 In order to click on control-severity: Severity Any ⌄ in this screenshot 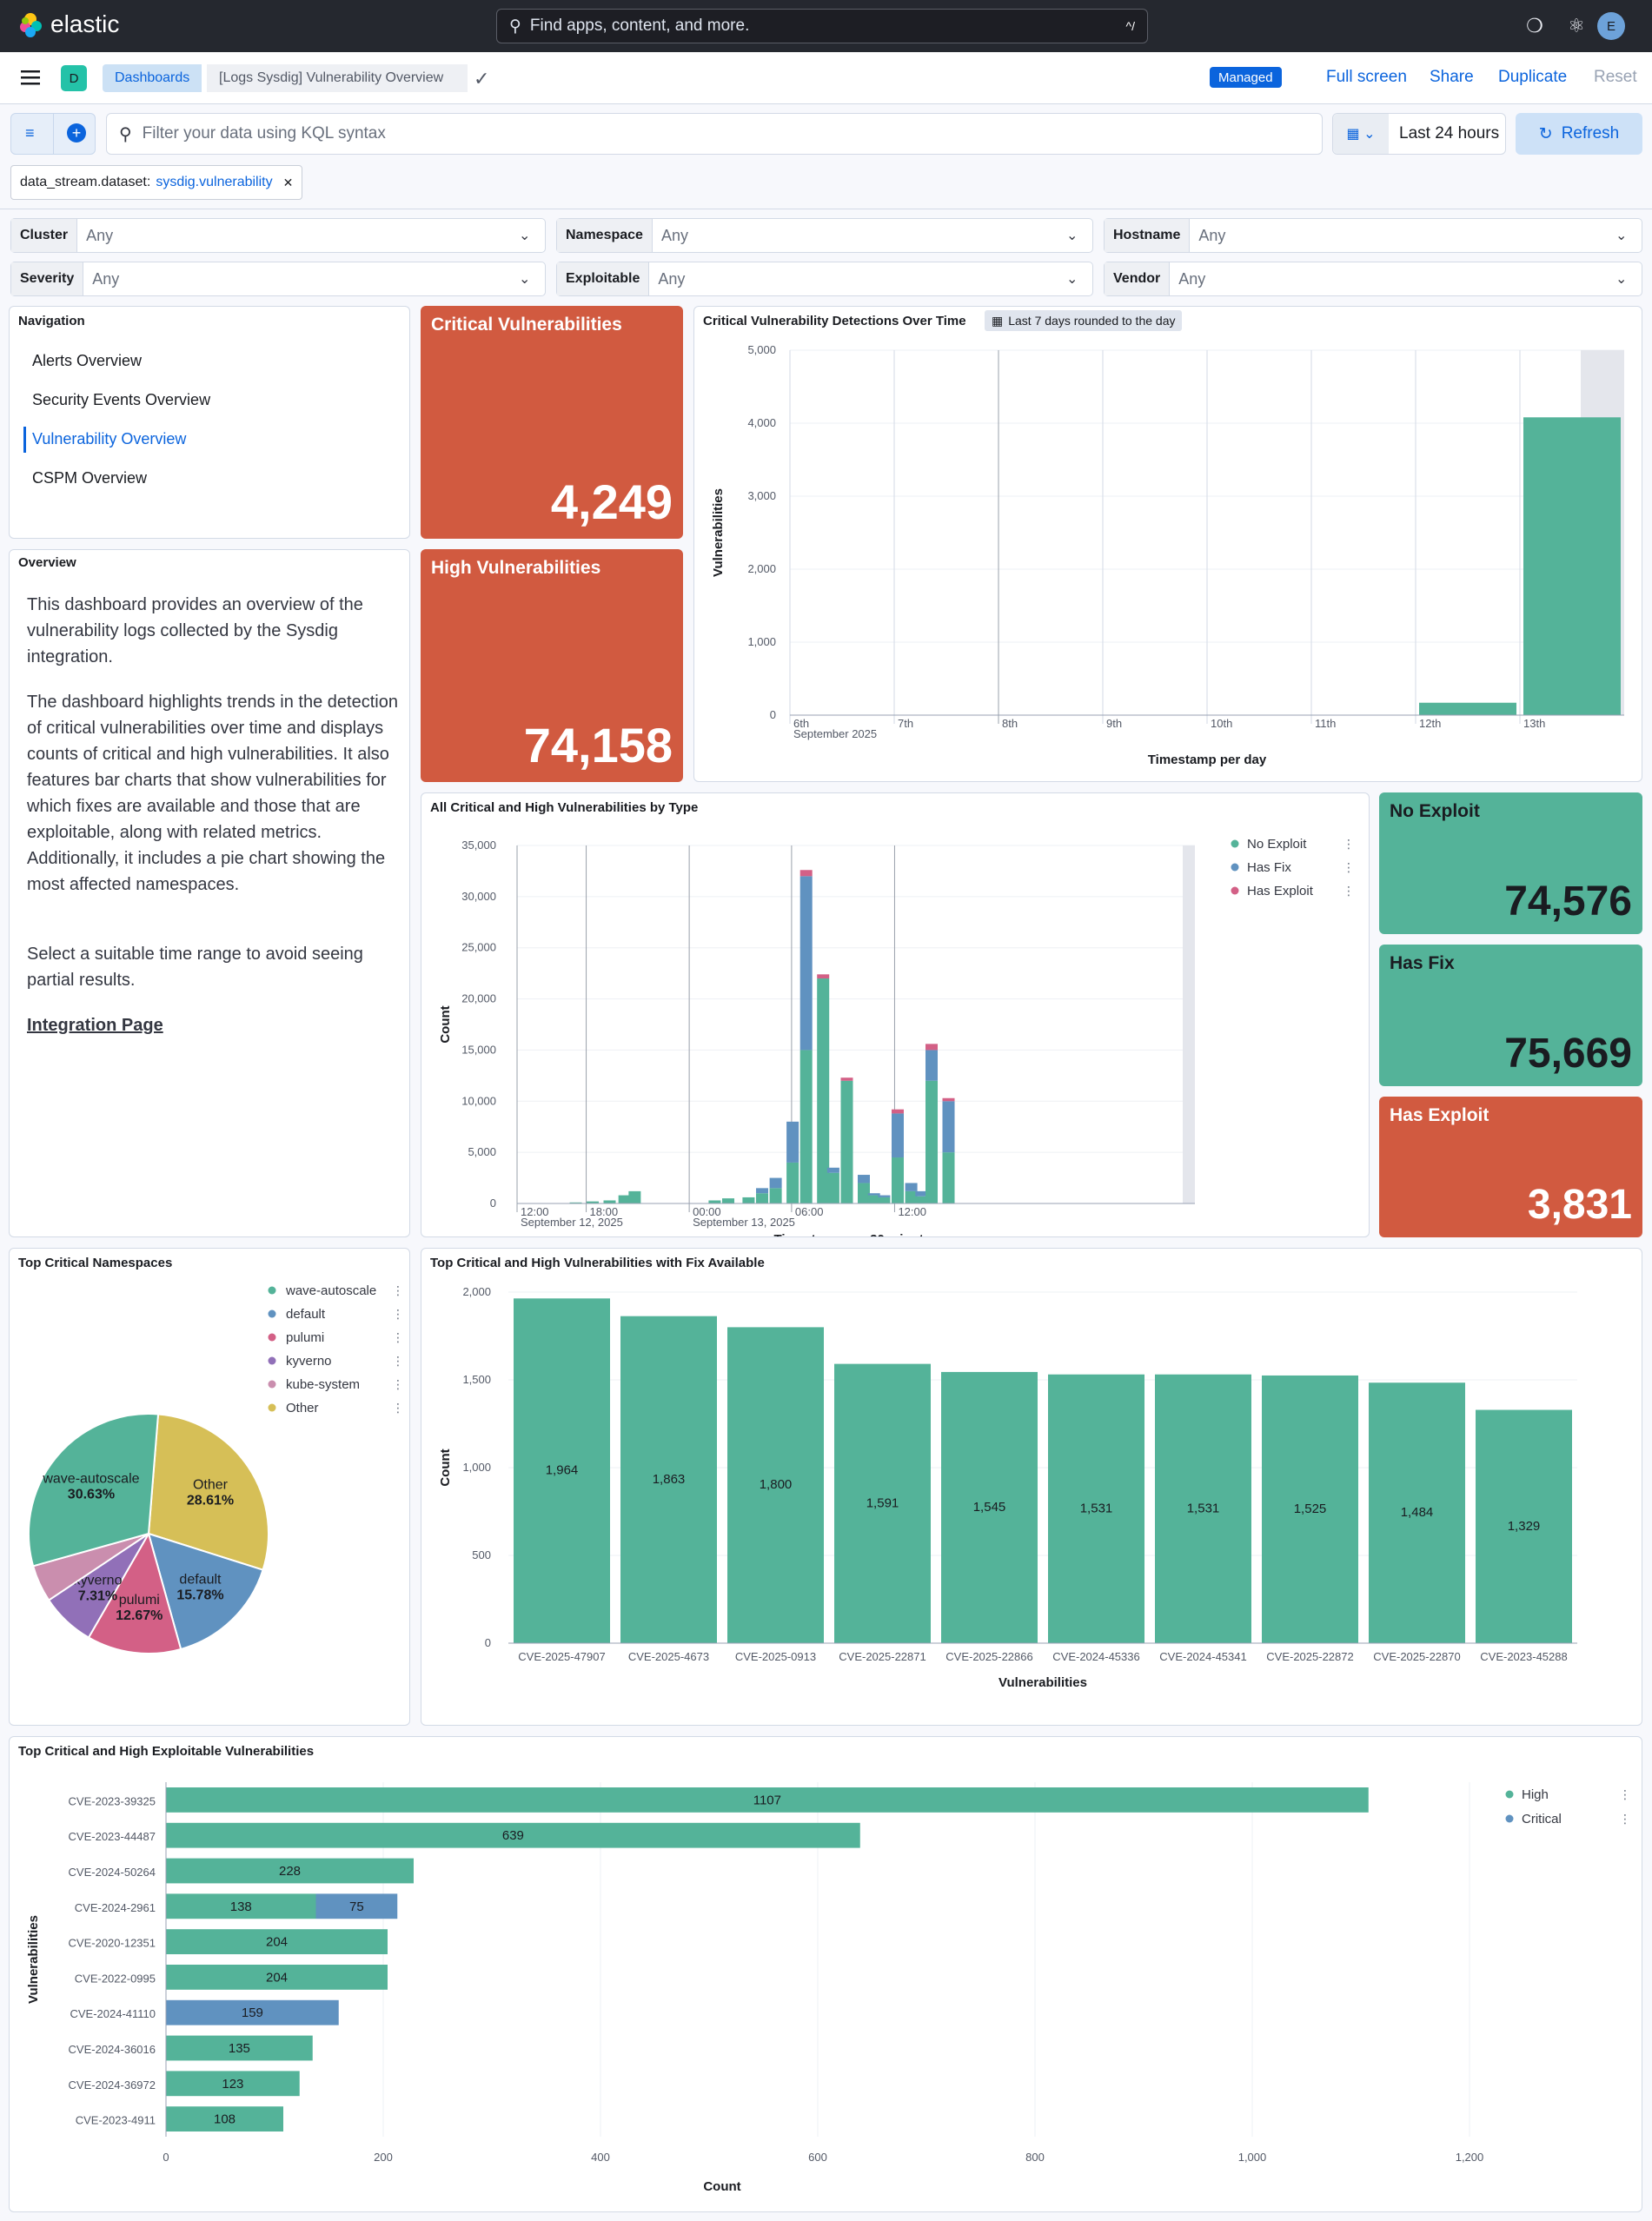, I will do `click(278, 279)`.